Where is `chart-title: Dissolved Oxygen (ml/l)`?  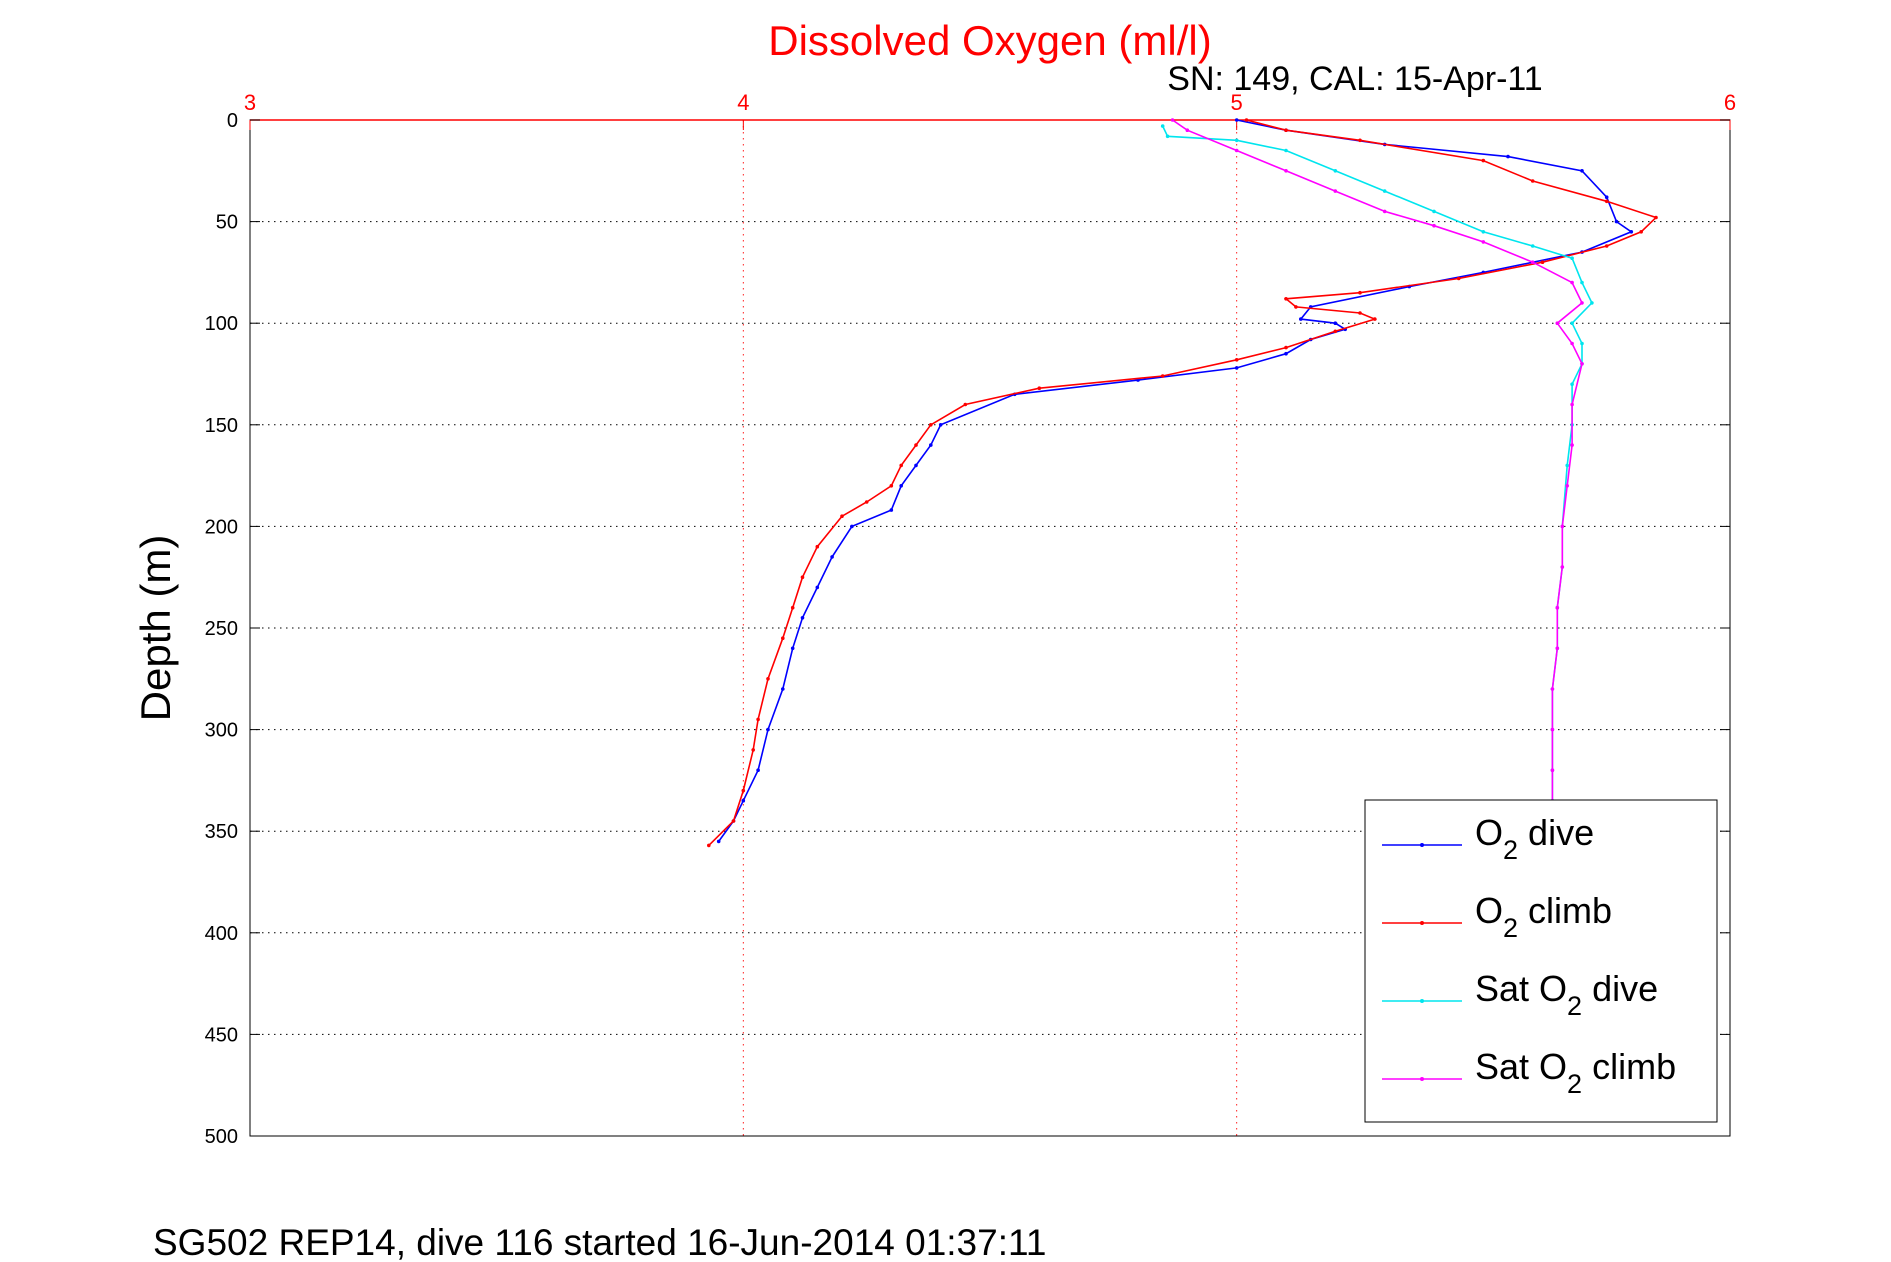
chart-title: Dissolved Oxygen (ml/l) is located at coordinates (989, 40).